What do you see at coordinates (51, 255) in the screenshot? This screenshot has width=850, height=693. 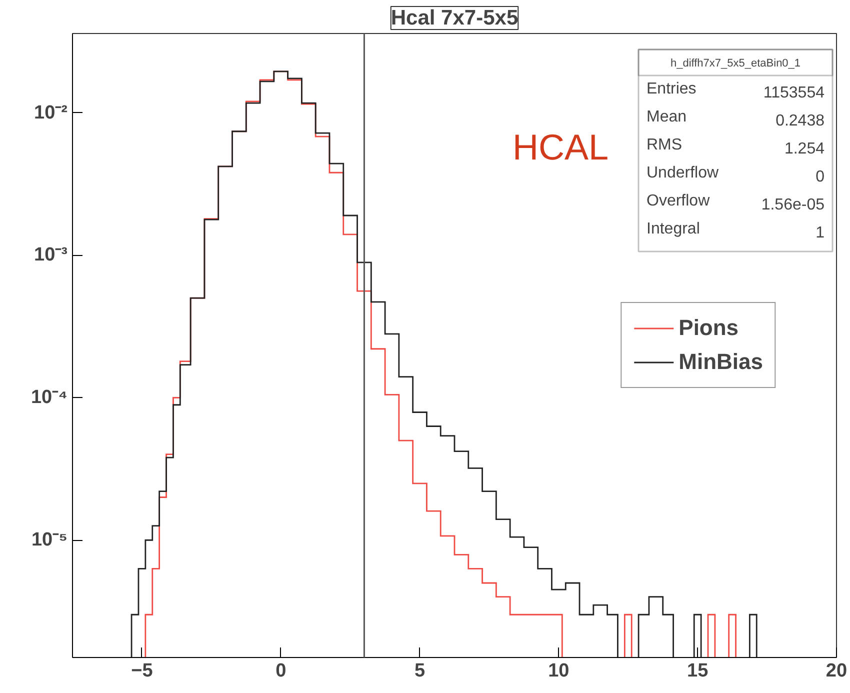 I see `y-tick-label: 10⁻³` at bounding box center [51, 255].